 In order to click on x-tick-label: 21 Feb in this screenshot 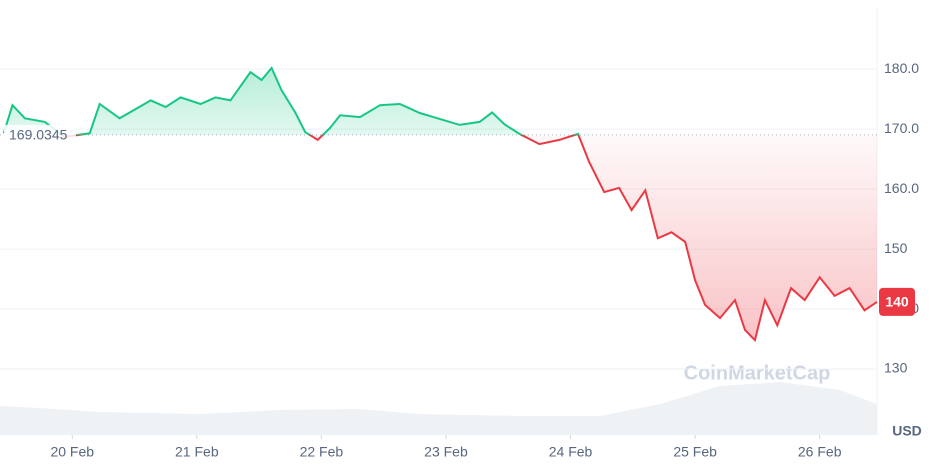, I will do `click(197, 452)`.